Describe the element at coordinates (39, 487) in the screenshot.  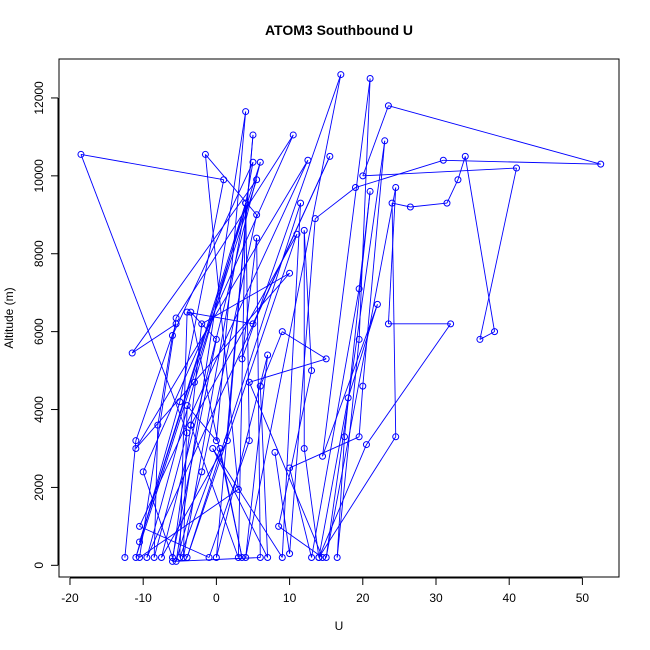
I see `y-tick-label: 2000` at that location.